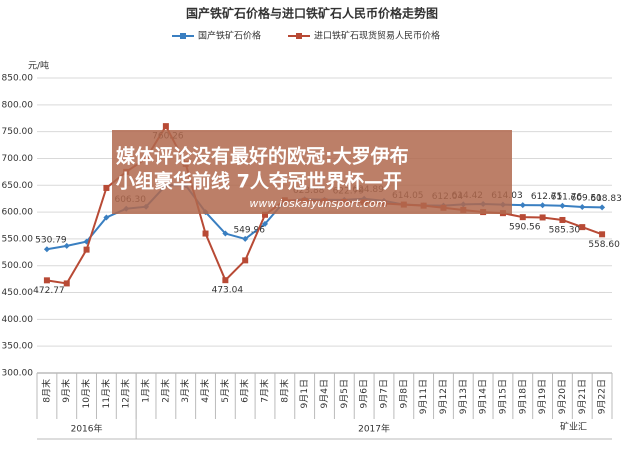 This screenshot has width=624, height=452. What do you see at coordinates (383, 393) in the screenshot?
I see `x-tick-label: 9月7日` at bounding box center [383, 393].